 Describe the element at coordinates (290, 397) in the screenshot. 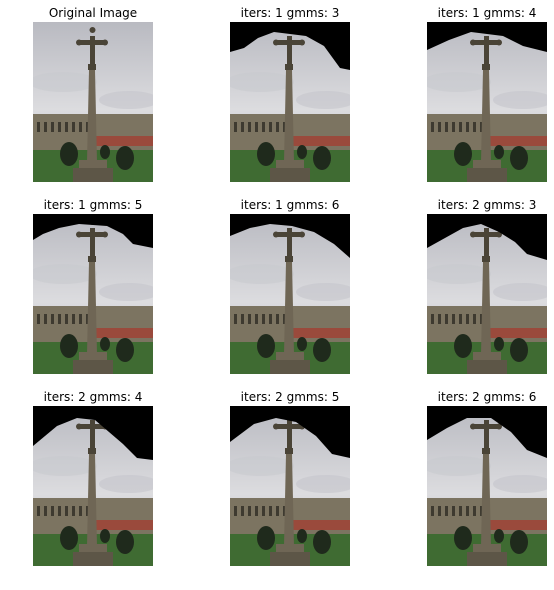

I see `panel-title-7: iters: 2 gmms: 5` at that location.